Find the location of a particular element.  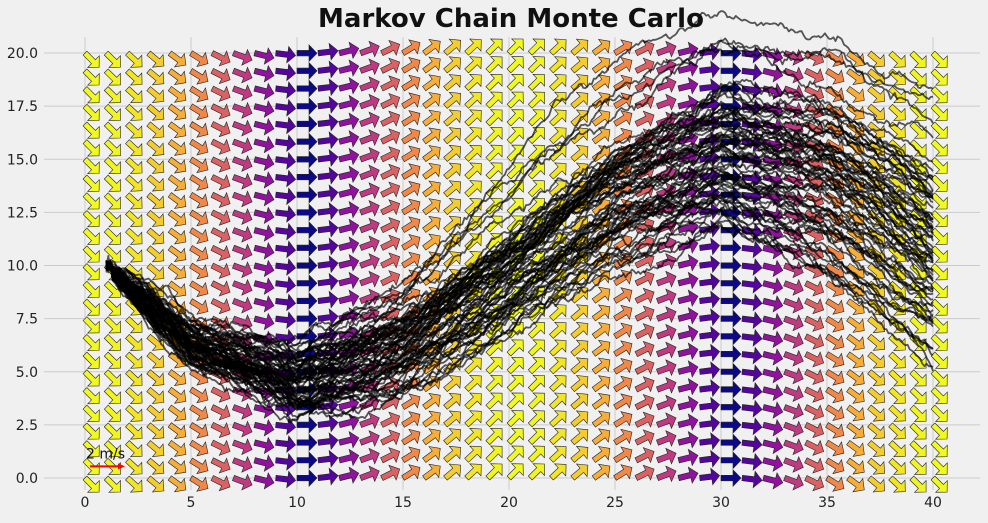

y-tick-label: 2.5 is located at coordinates (27, 426).